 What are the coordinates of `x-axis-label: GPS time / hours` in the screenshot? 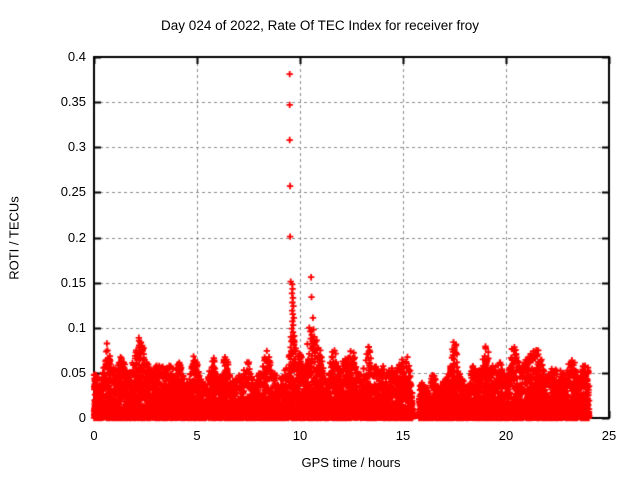 It's located at (351, 462).